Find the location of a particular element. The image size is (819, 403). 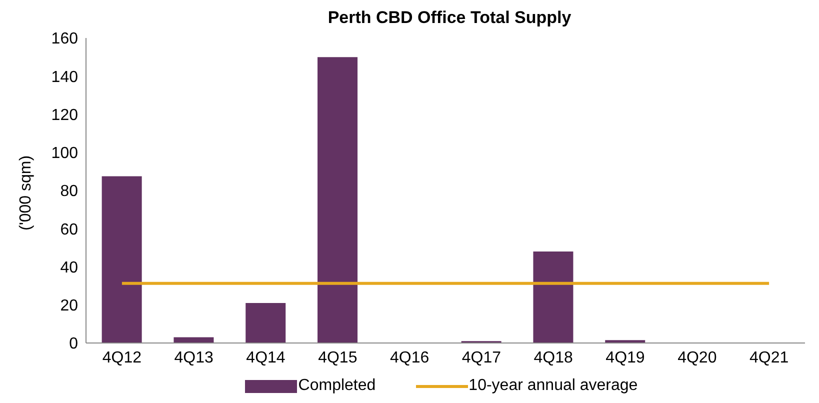

chart-title: Perth CBD Office Total Supply is located at coordinates (449, 18).